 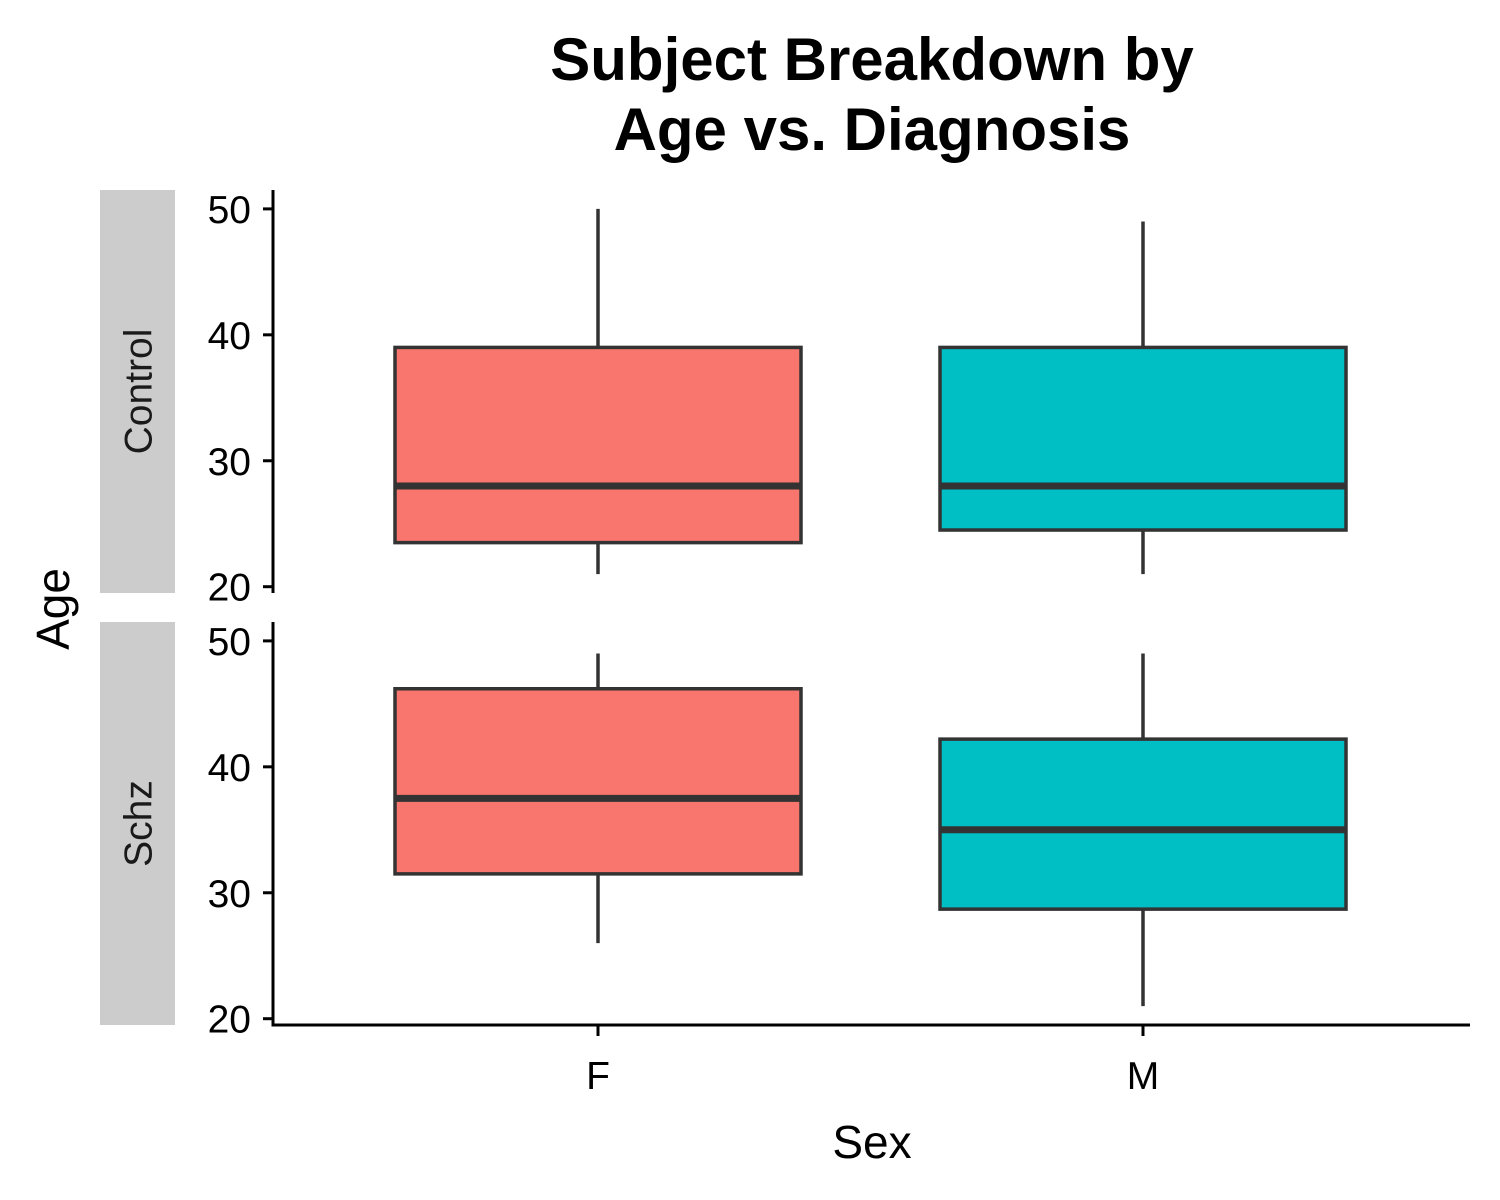 I want to click on y-tick-label-control-50: 50, so click(x=229, y=210).